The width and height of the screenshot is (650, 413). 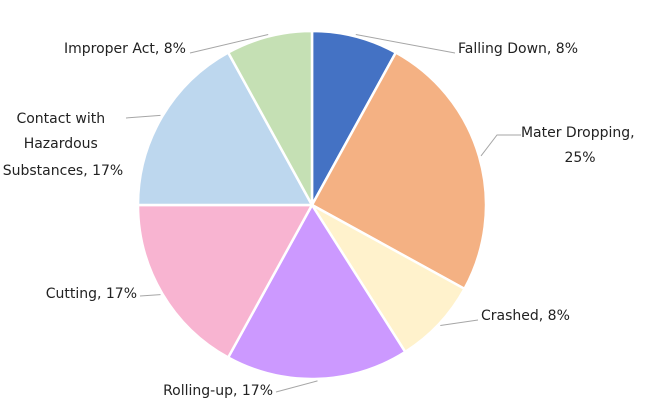 I want to click on label-falling-down: Falling Down, 8%, so click(x=518, y=49).